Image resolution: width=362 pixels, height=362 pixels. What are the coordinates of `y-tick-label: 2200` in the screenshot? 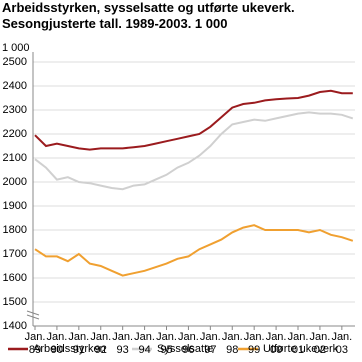 It's located at (15, 134).